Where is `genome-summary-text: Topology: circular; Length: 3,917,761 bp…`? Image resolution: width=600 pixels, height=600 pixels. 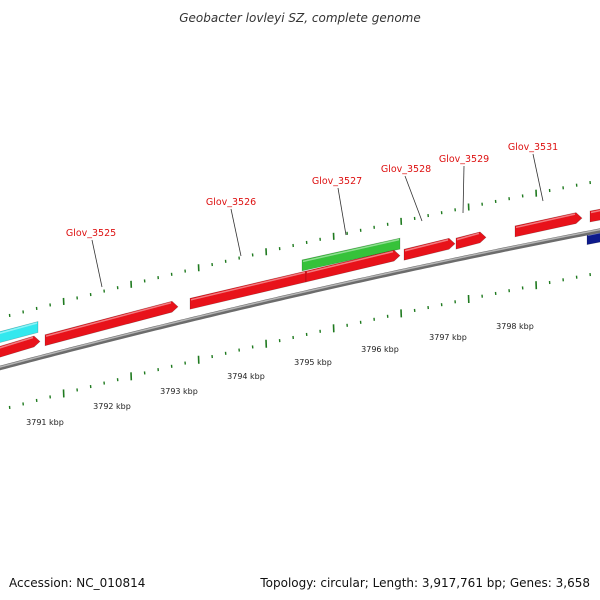
genome-summary-text: Topology: circular; Length: 3,917,761 bp… is located at coordinates (424, 583).